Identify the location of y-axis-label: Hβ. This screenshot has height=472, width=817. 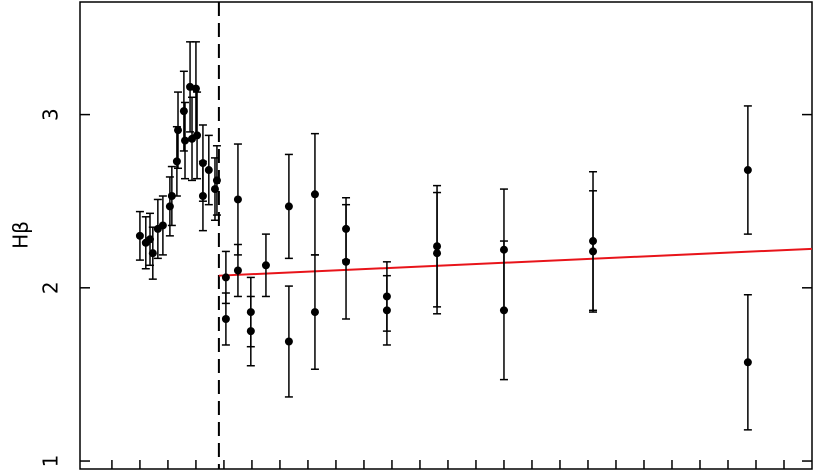
(21, 235).